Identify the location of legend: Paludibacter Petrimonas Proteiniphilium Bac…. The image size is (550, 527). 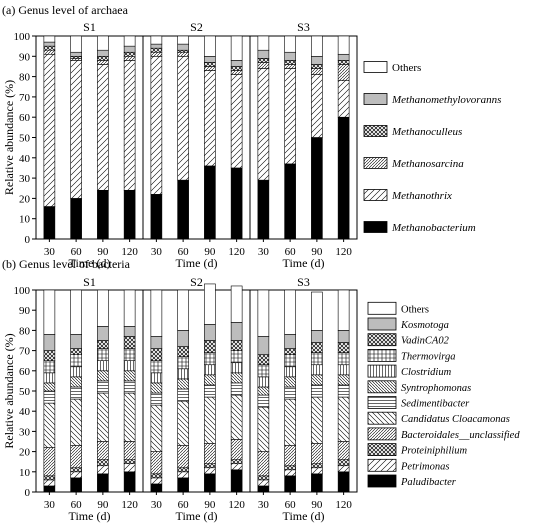
(443, 394).